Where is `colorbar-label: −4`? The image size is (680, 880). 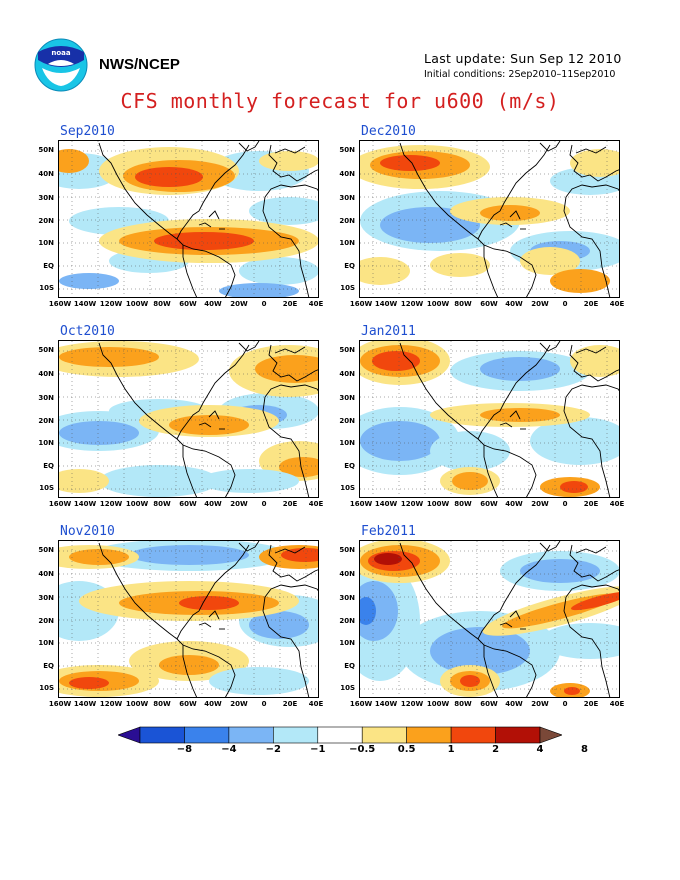
colorbar-label: −4 is located at coordinates (229, 749).